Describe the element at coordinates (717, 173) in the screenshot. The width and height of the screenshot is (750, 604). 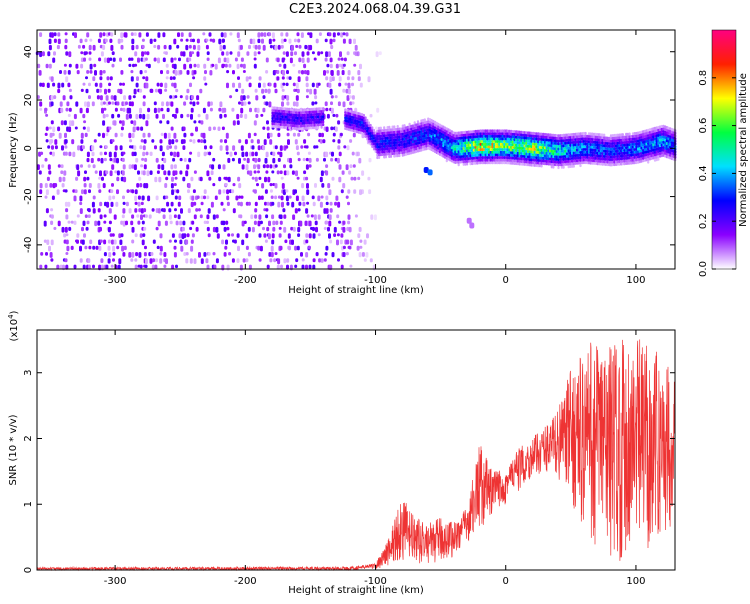
I see `colorbar-ticks: 0.00.20.40.60.8` at that location.